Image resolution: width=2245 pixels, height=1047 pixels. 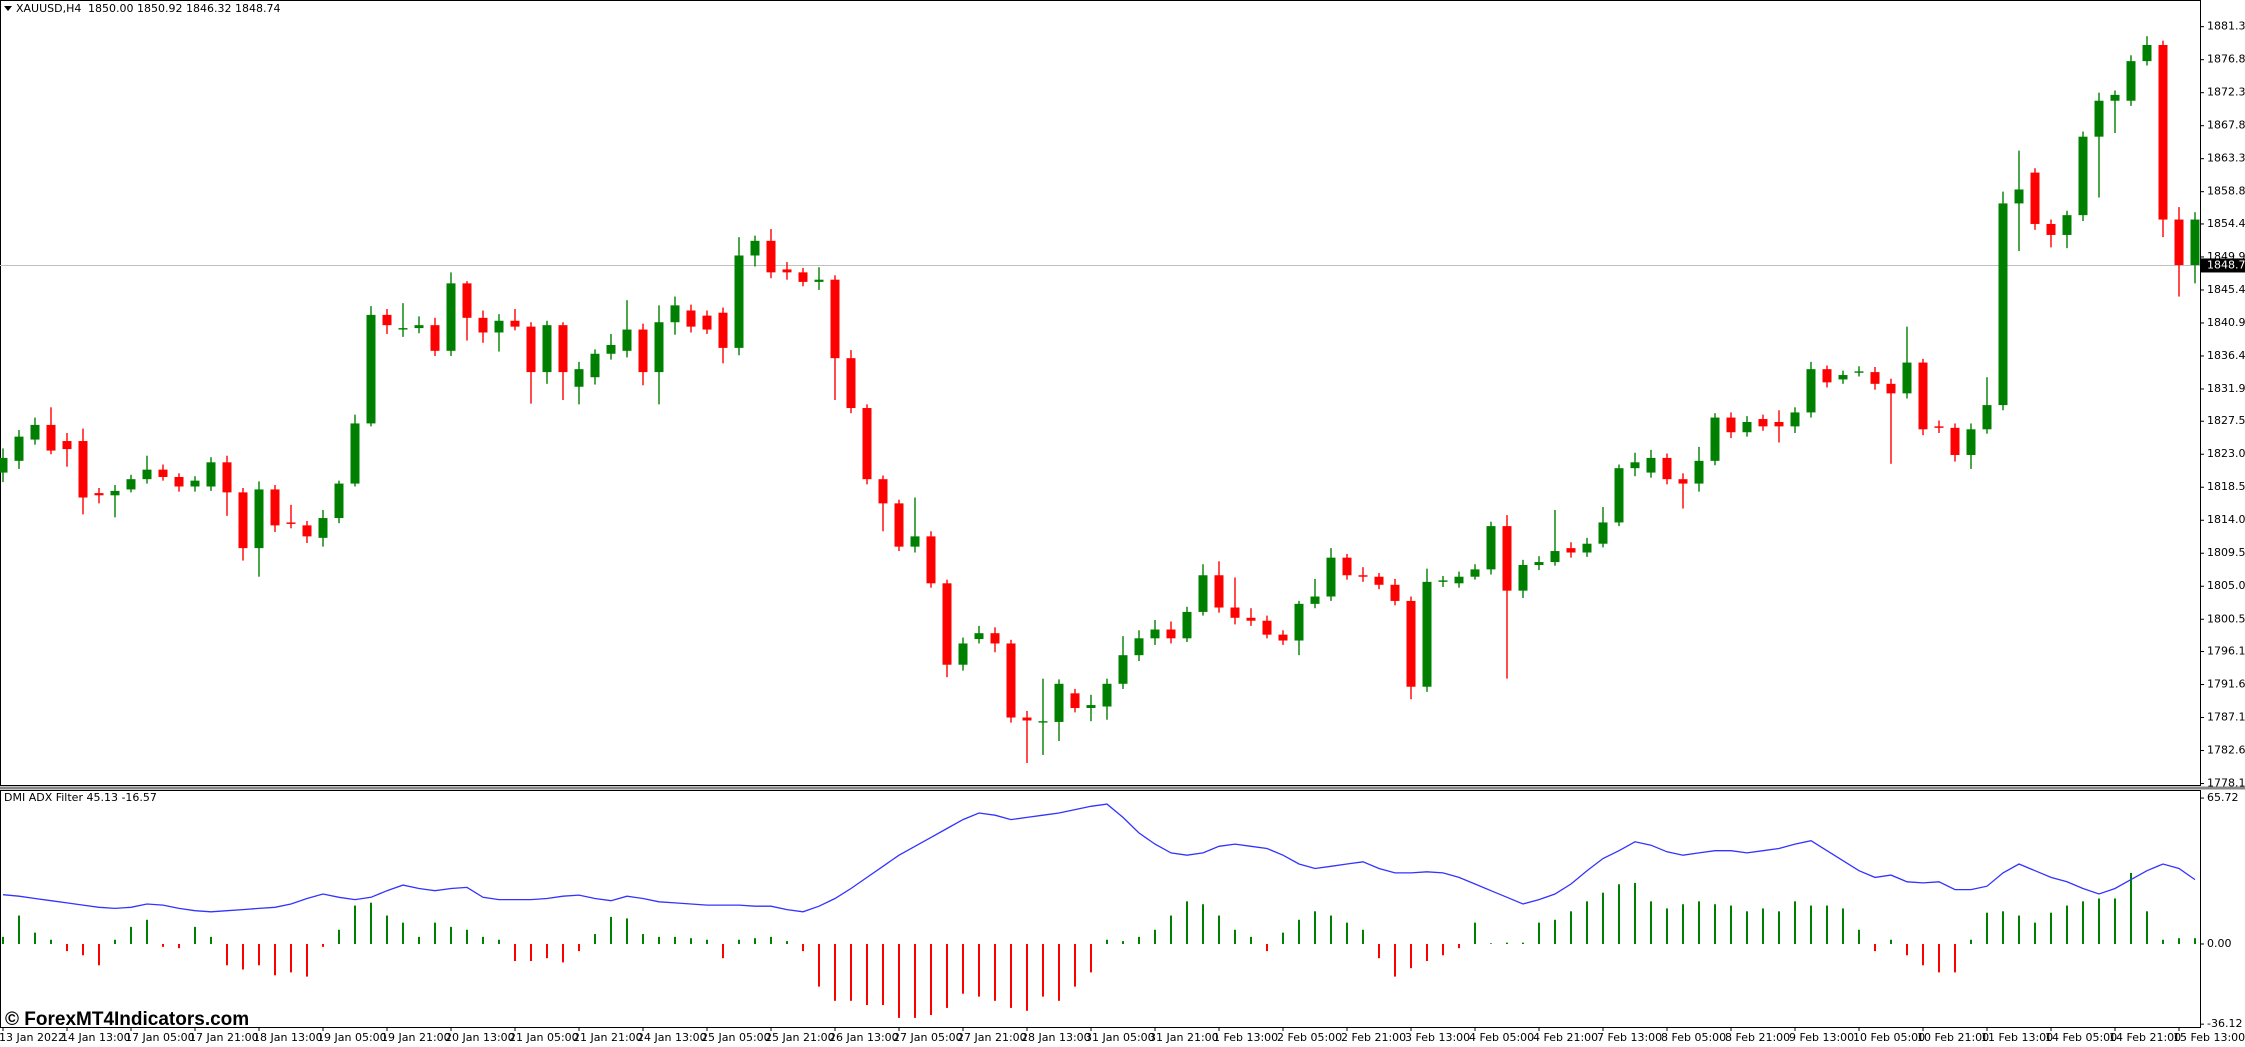 I want to click on x-tick-label: 8 Feb 05:00, so click(x=1693, y=1037).